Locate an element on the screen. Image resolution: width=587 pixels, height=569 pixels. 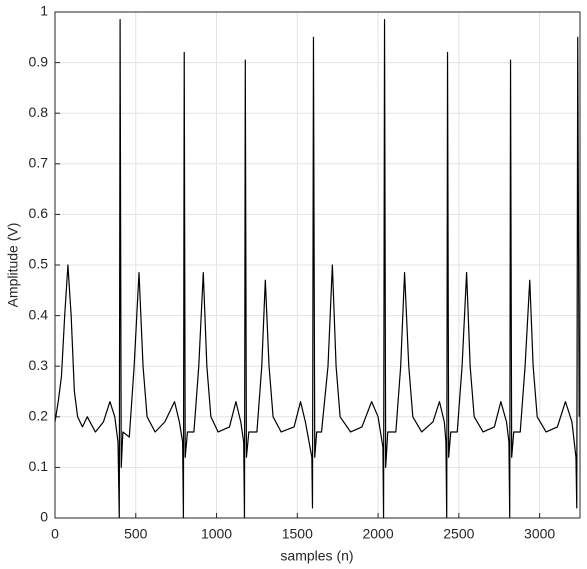
y-tick-label: 1 is located at coordinates (44, 11).